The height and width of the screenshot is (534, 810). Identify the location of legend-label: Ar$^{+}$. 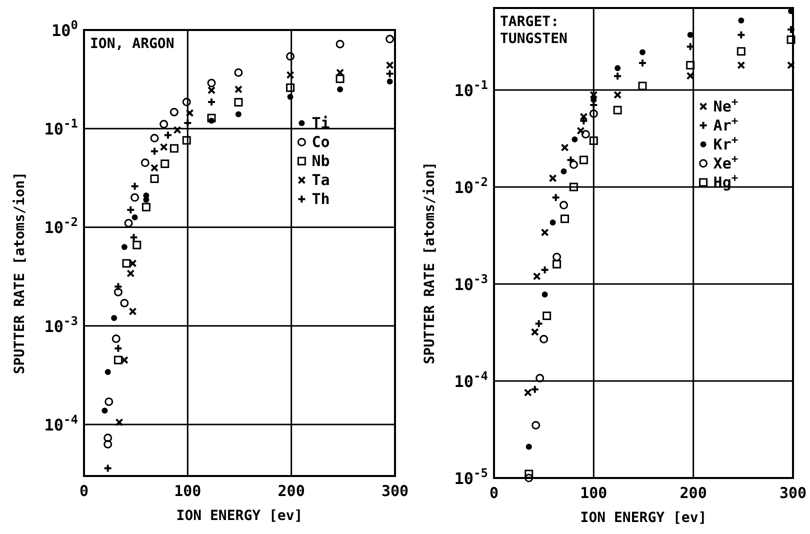
(725, 124).